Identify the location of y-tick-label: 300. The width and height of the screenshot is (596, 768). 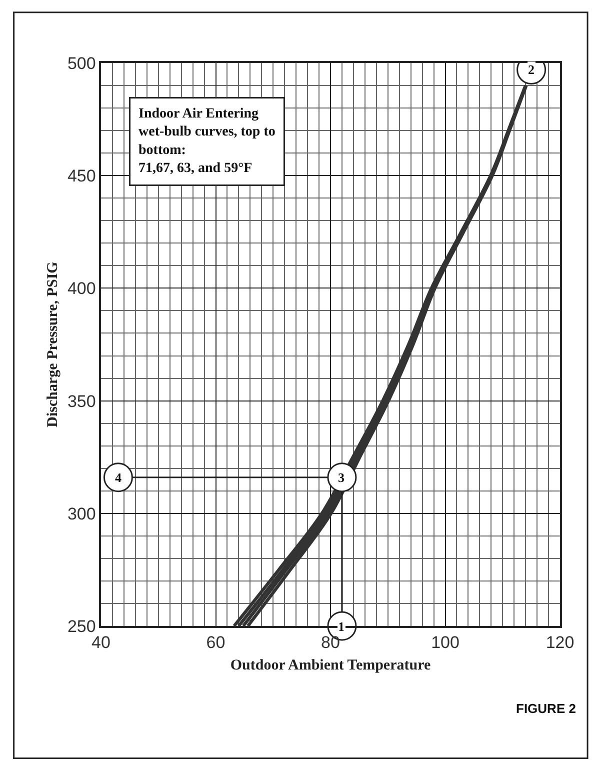
(81, 514).